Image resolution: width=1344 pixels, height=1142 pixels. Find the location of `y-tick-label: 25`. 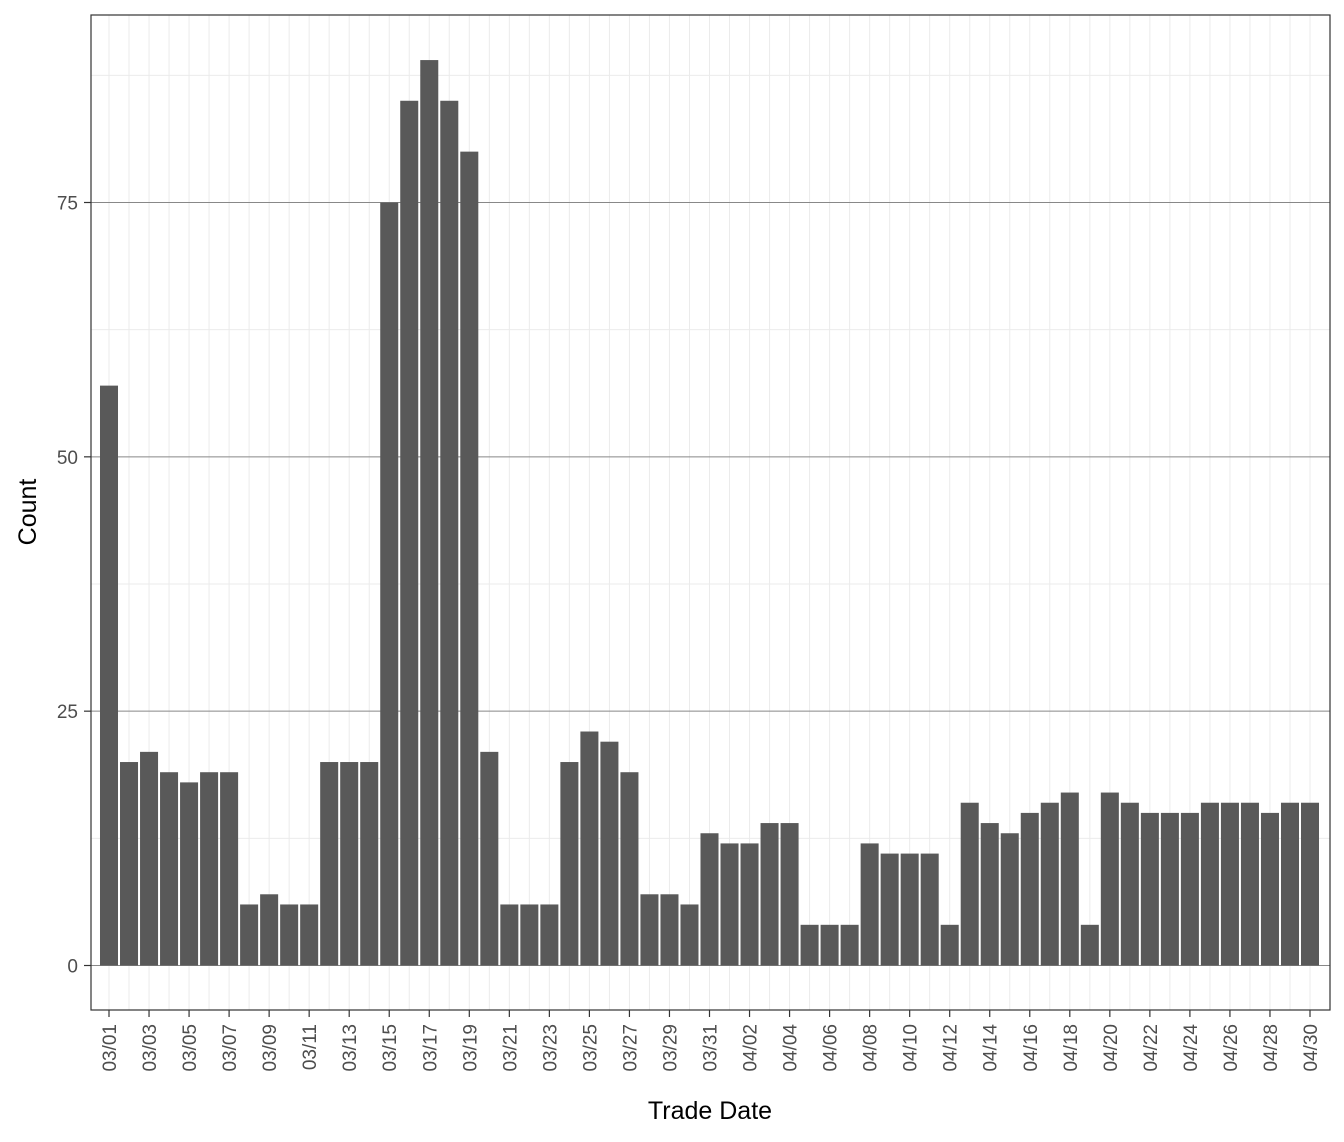

y-tick-label: 25 is located at coordinates (67, 712).